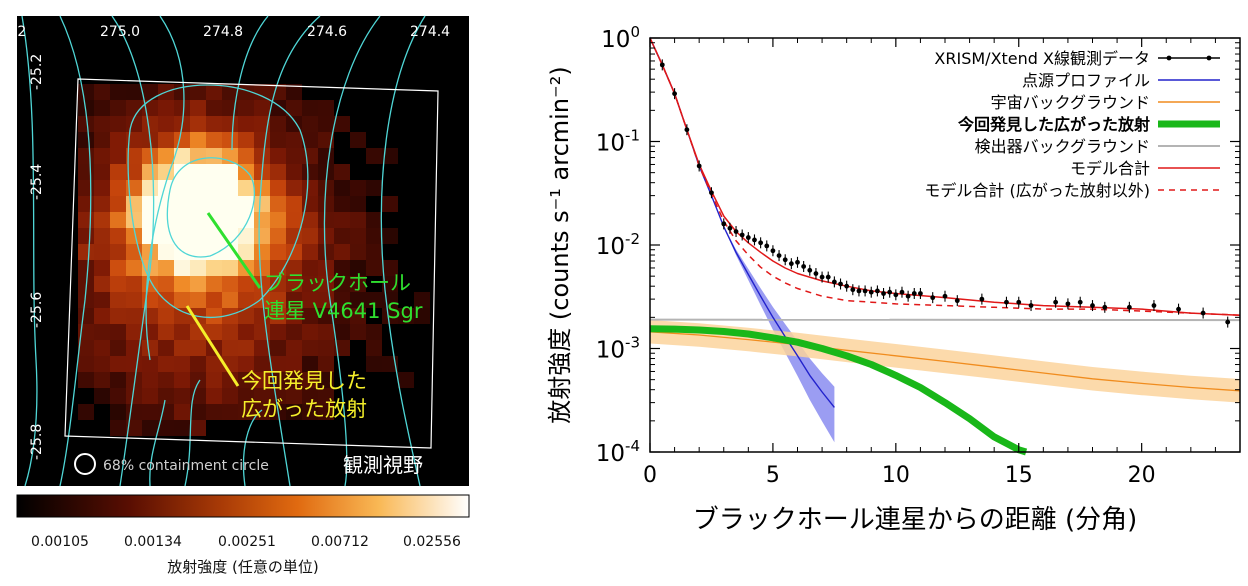  I want to click on diffuse-label-line2: 広がった放射, so click(304, 409).